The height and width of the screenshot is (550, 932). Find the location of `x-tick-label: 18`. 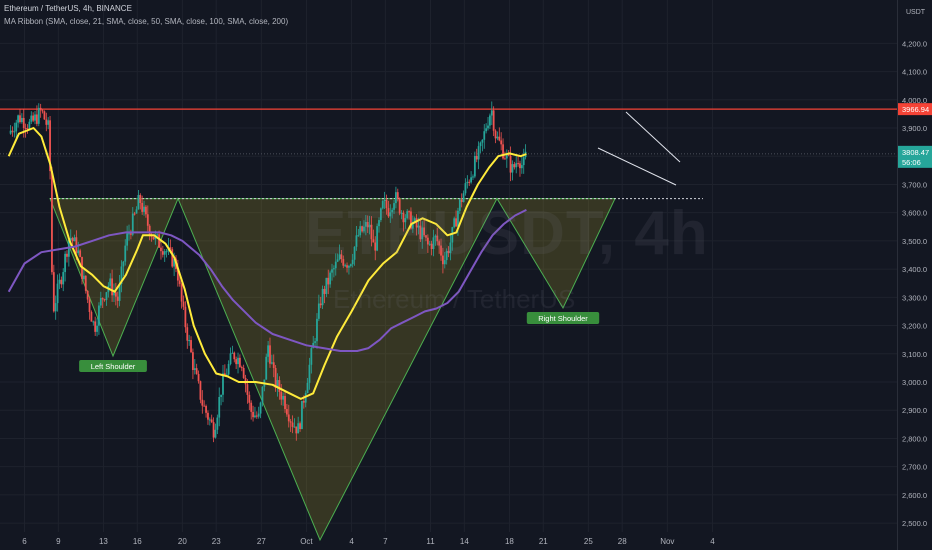

x-tick-label: 18 is located at coordinates (509, 541).